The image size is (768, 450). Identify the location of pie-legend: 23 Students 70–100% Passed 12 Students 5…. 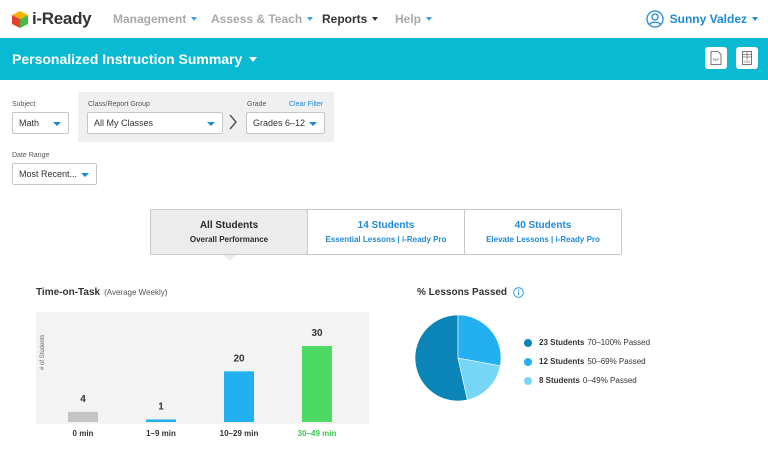
(587, 361).